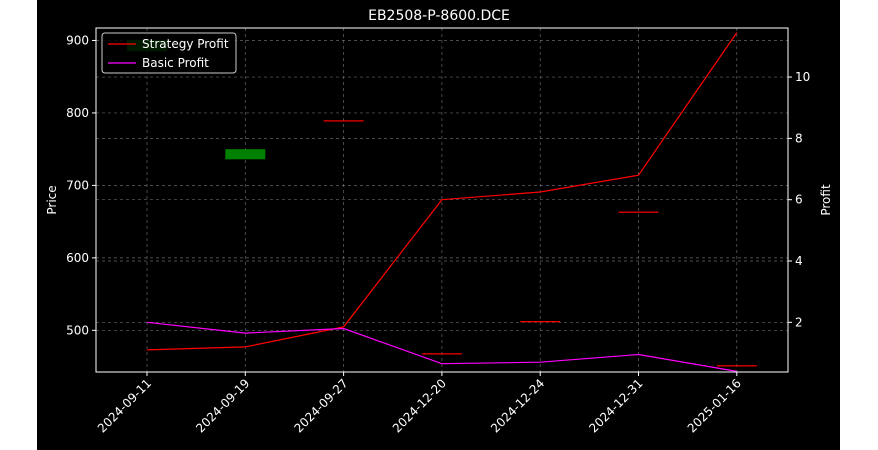 Image resolution: width=878 pixels, height=450 pixels. I want to click on right-axis: 2 4 6 8 10, so click(799, 199).